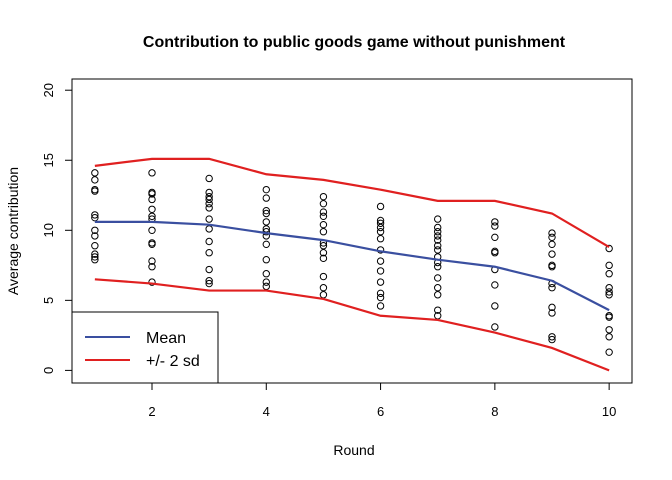 Image resolution: width=672 pixels, height=480 pixels. What do you see at coordinates (151, 411) in the screenshot?
I see `x-tick-label: 2` at bounding box center [151, 411].